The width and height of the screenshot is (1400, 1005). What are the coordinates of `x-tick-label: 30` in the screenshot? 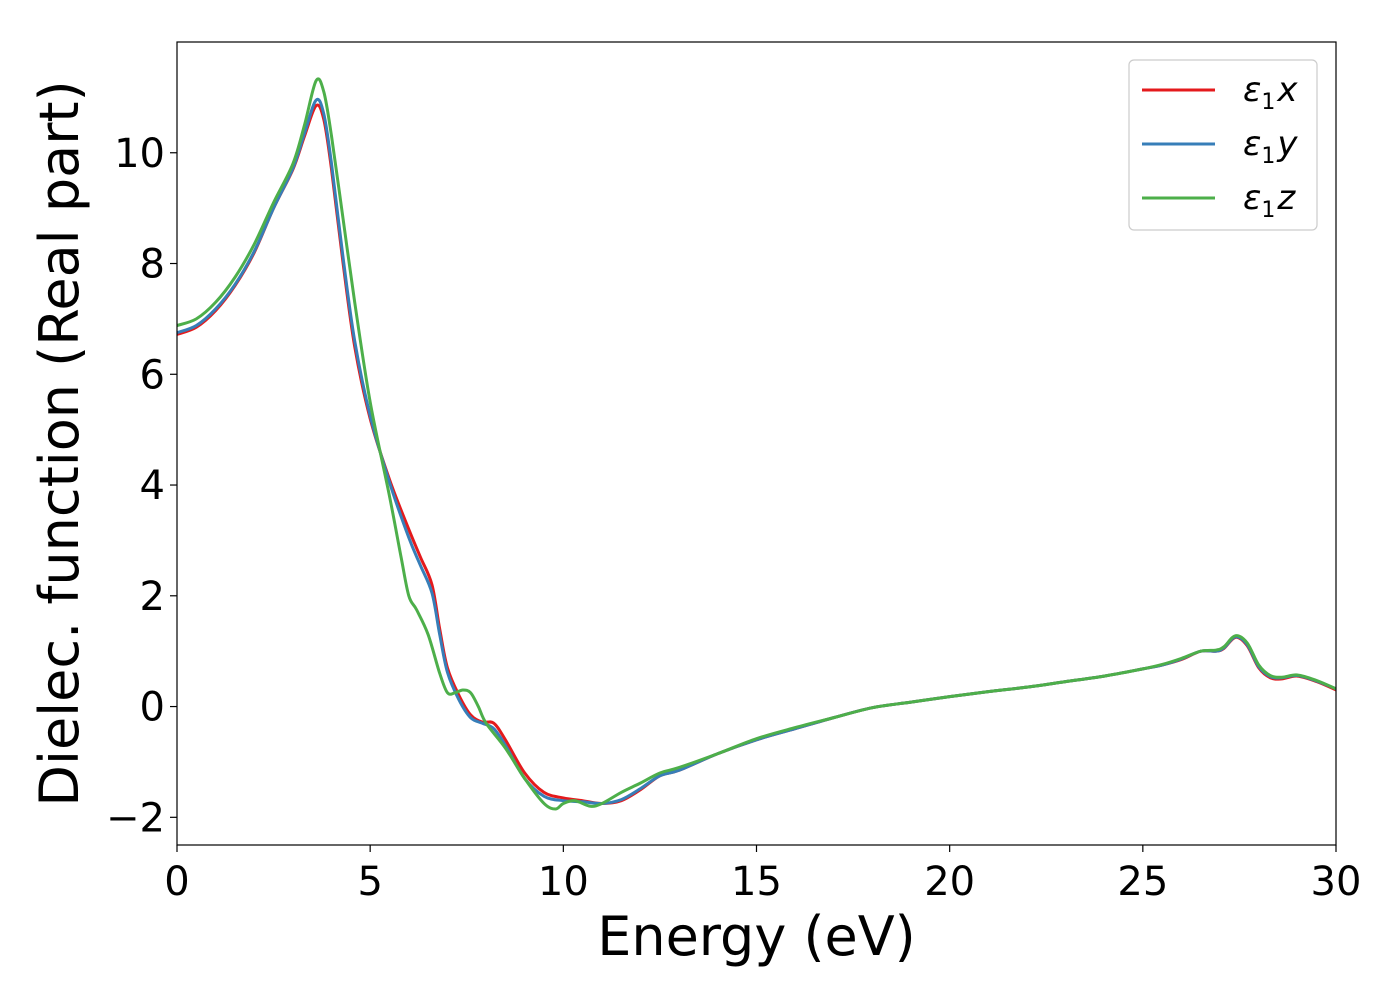 It's located at (1336, 882).